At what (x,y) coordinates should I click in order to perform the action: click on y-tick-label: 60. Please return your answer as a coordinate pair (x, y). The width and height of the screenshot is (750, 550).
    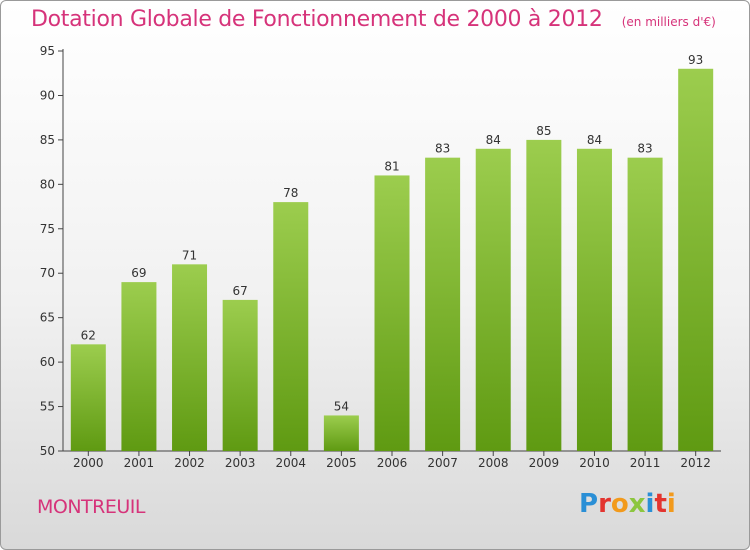
    Looking at the image, I should click on (47, 362).